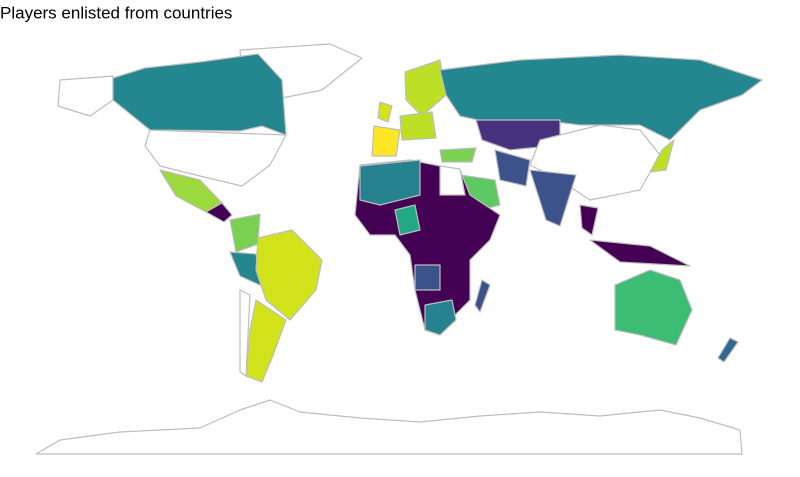  Describe the element at coordinates (389, 427) in the screenshot. I see `coastline` at that location.